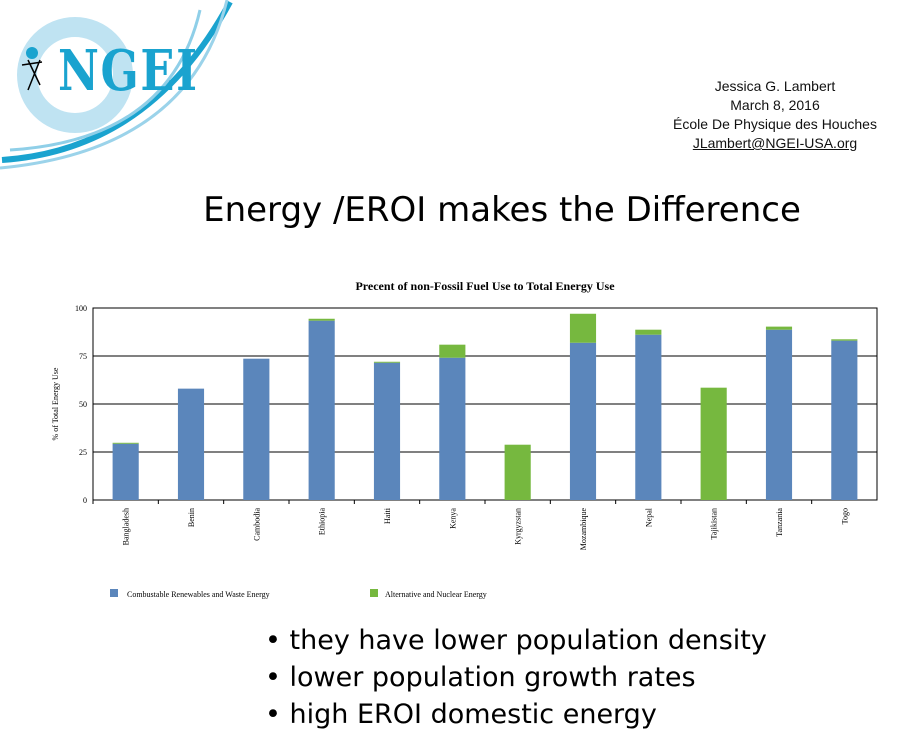  Describe the element at coordinates (583, 529) in the screenshot. I see `x-tick-label: Mozambique` at that location.